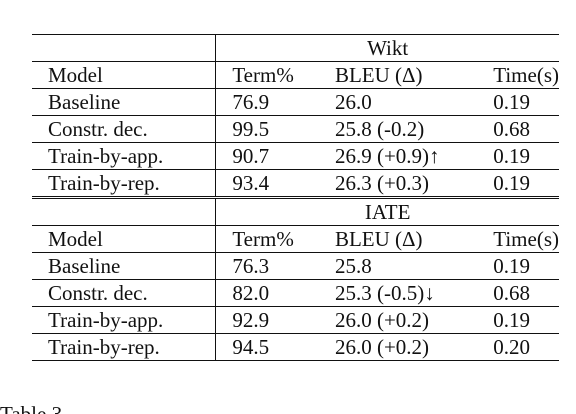  What do you see at coordinates (414, 129) in the screenshot?
I see `bleu-cell: 25.8 (-0.2)` at bounding box center [414, 129].